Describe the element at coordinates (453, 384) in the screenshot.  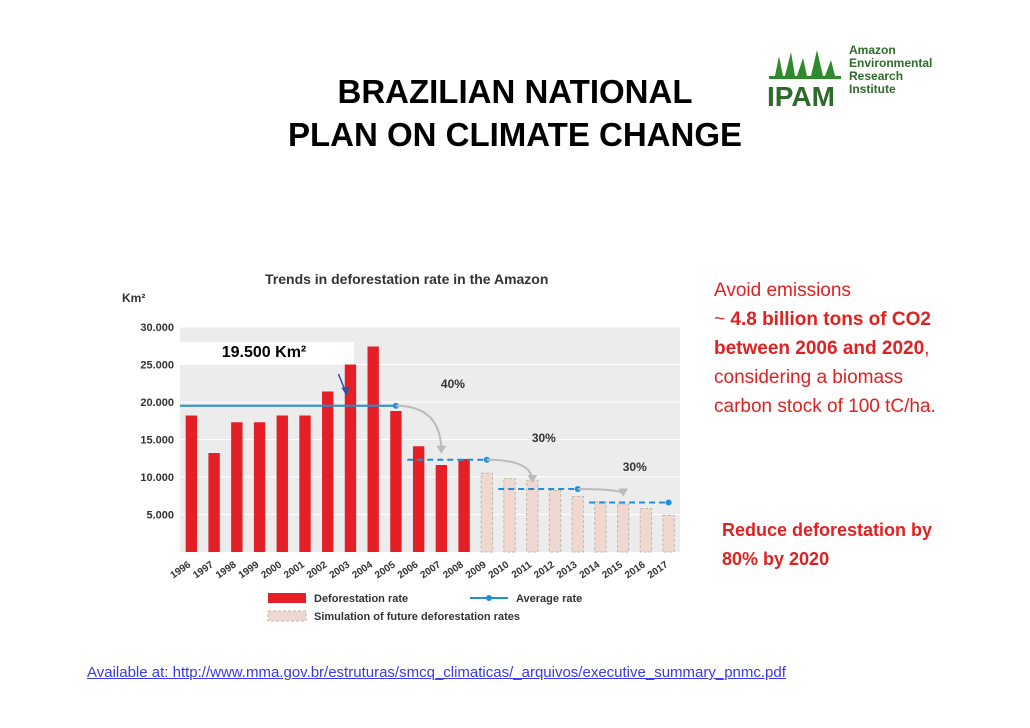
I see `reduction-label: 40%` at that location.